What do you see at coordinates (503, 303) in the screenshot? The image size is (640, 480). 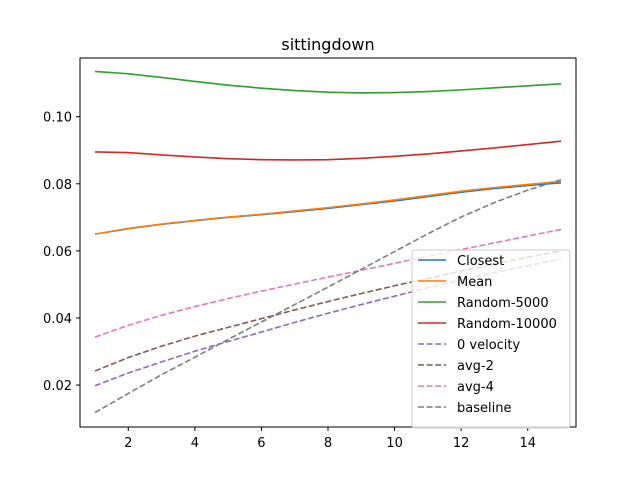 I see `legend-label: Random-5000` at bounding box center [503, 303].